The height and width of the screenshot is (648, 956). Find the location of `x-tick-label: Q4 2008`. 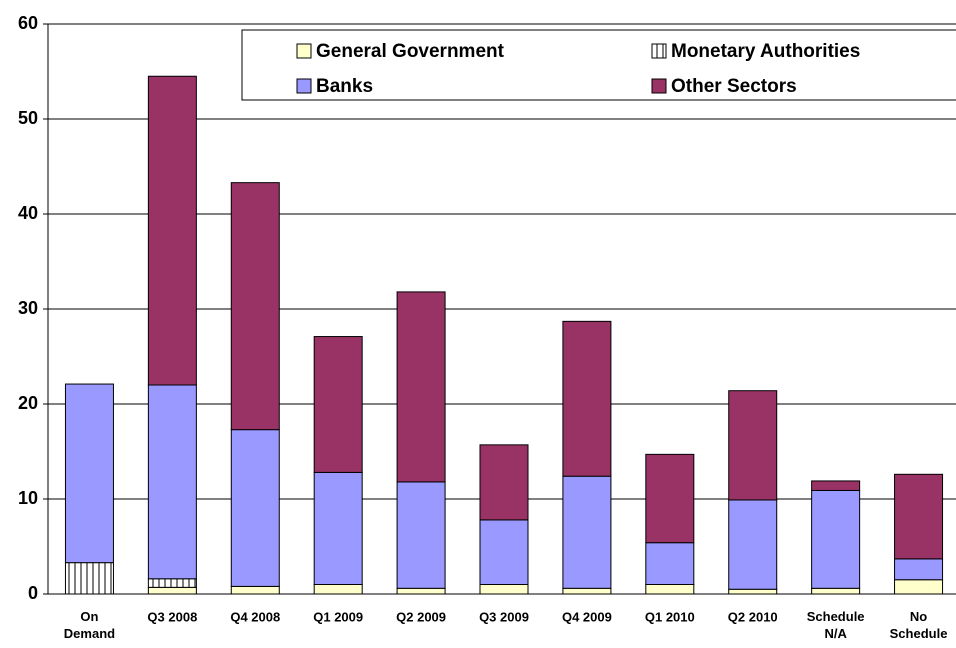

x-tick-label: Q4 2008 is located at coordinates (255, 616).